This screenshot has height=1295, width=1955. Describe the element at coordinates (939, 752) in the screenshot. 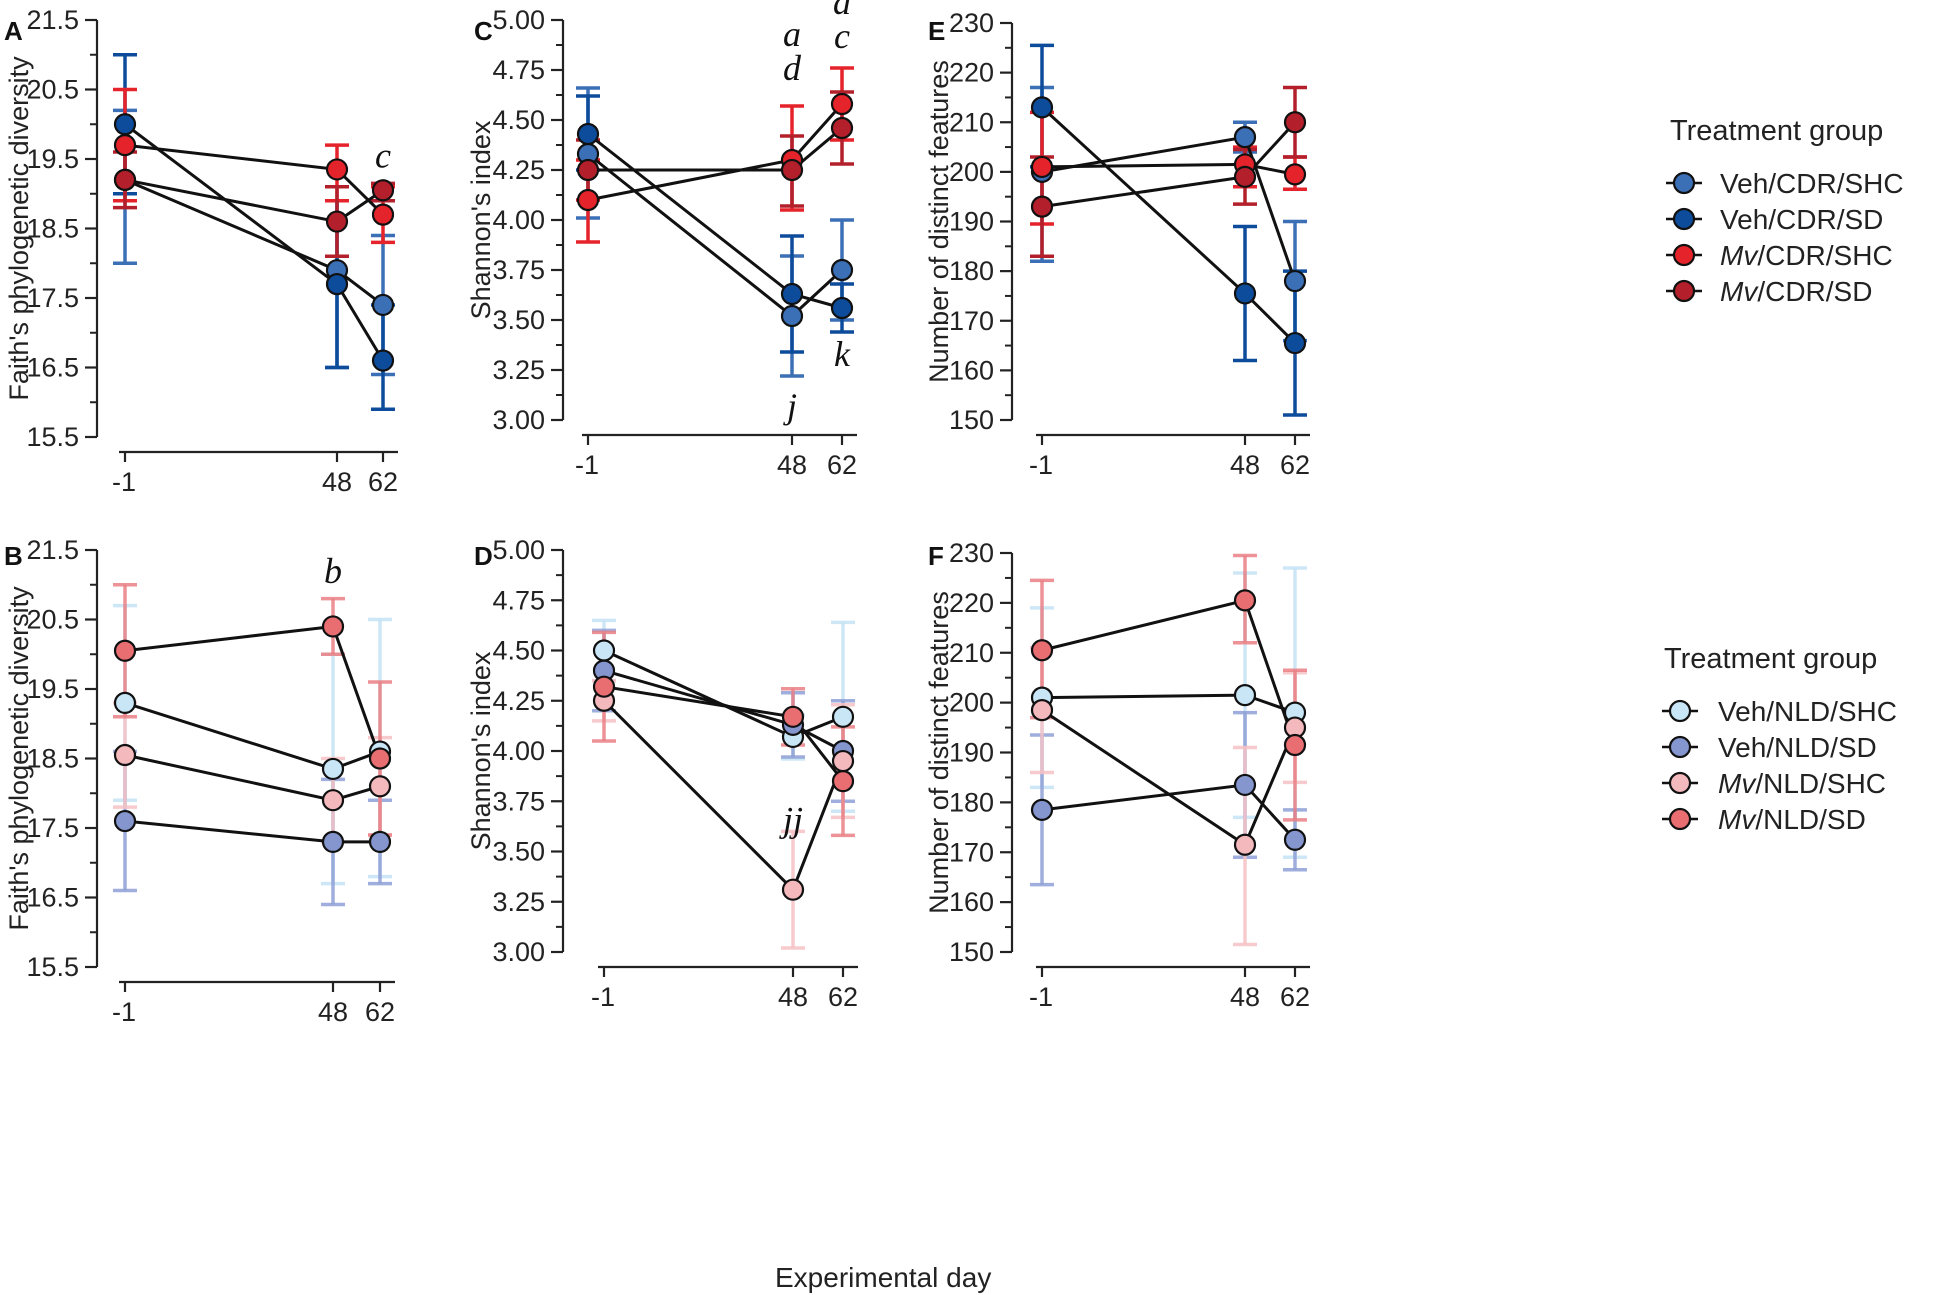

I see `y-axis-title: Number of distinct features` at that location.